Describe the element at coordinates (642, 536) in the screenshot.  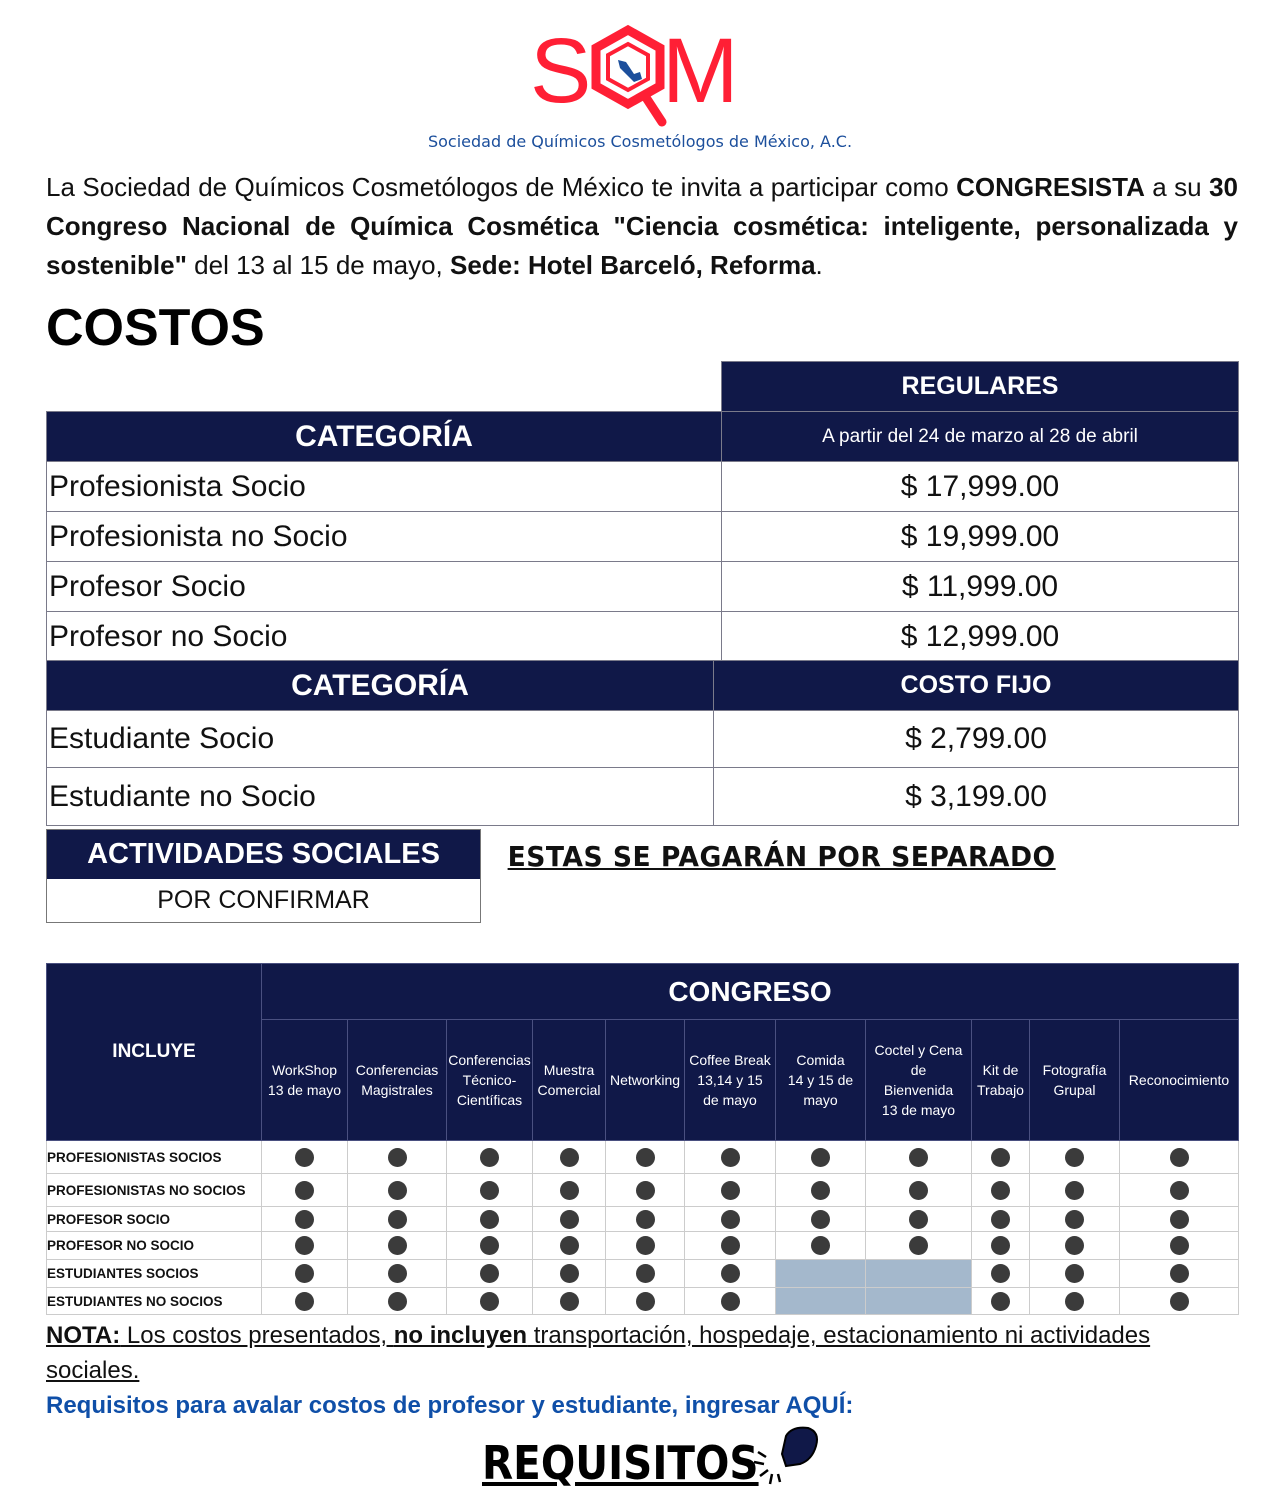
I see `table-row: Profesionista no Socio $ 19,999.00` at that location.